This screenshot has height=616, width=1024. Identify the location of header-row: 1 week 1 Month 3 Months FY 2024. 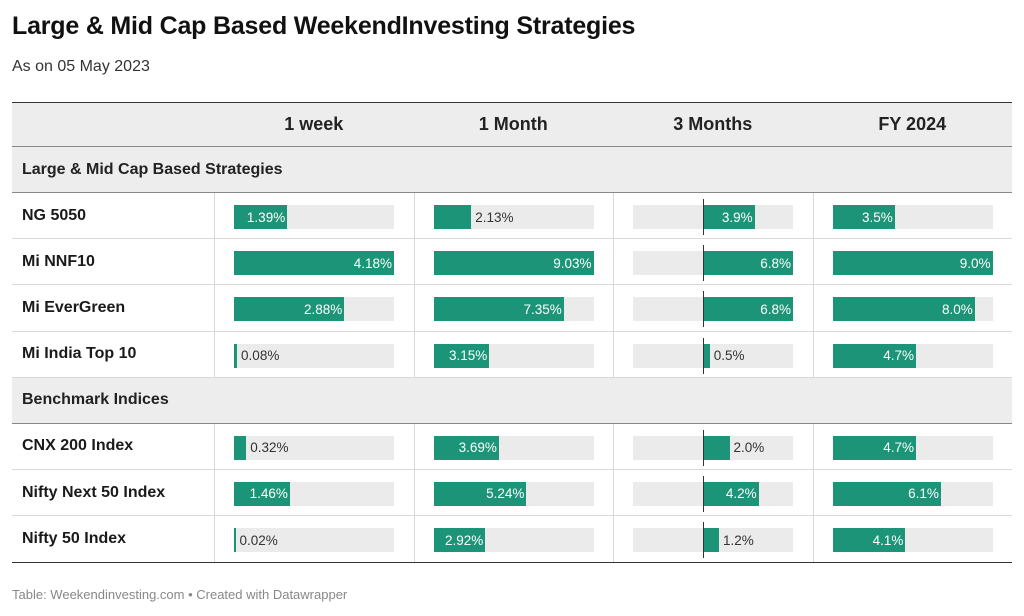
(512, 125).